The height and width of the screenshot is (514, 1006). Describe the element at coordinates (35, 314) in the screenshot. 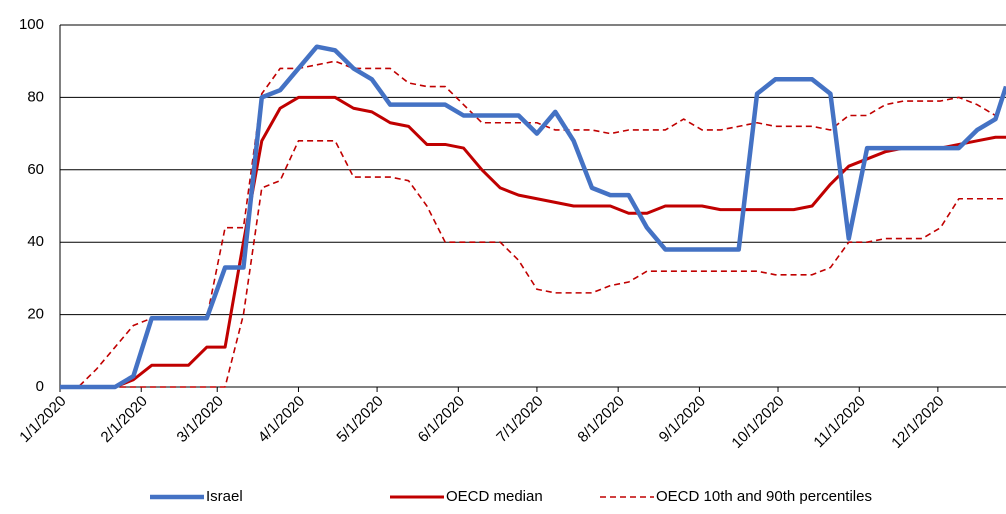

I see `y-tick-label: 20` at that location.